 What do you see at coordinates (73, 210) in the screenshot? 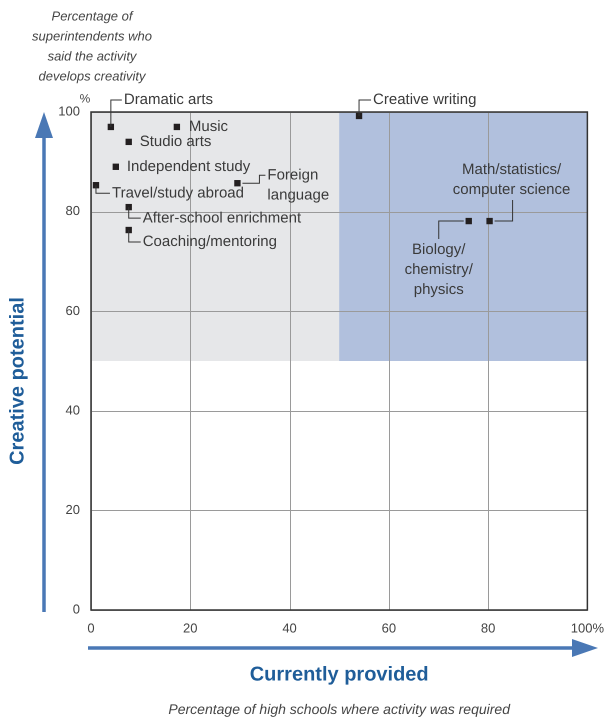
I see `y-tick-label: 80` at bounding box center [73, 210].